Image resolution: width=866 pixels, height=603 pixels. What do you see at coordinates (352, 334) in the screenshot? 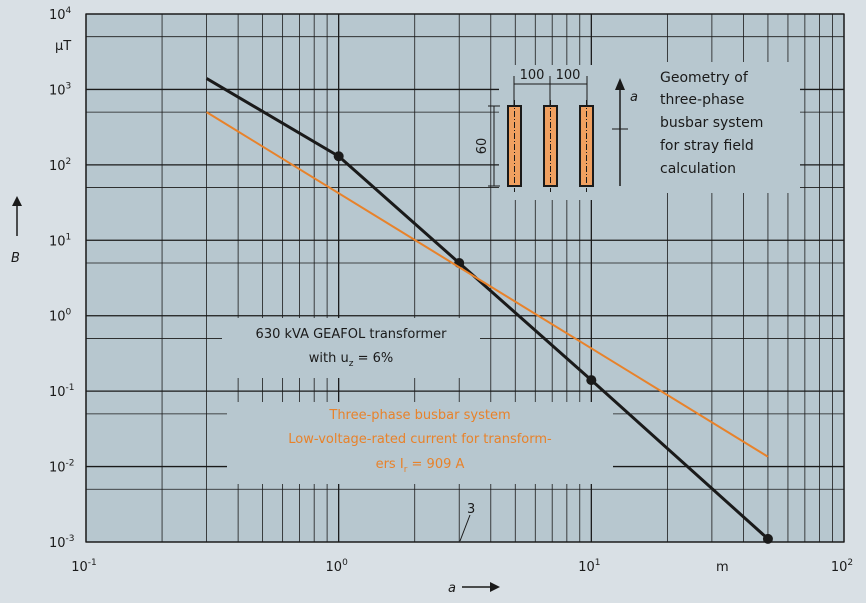
I see `svg-text: 630 kVA GEAFOL transformer` at bounding box center [352, 334].